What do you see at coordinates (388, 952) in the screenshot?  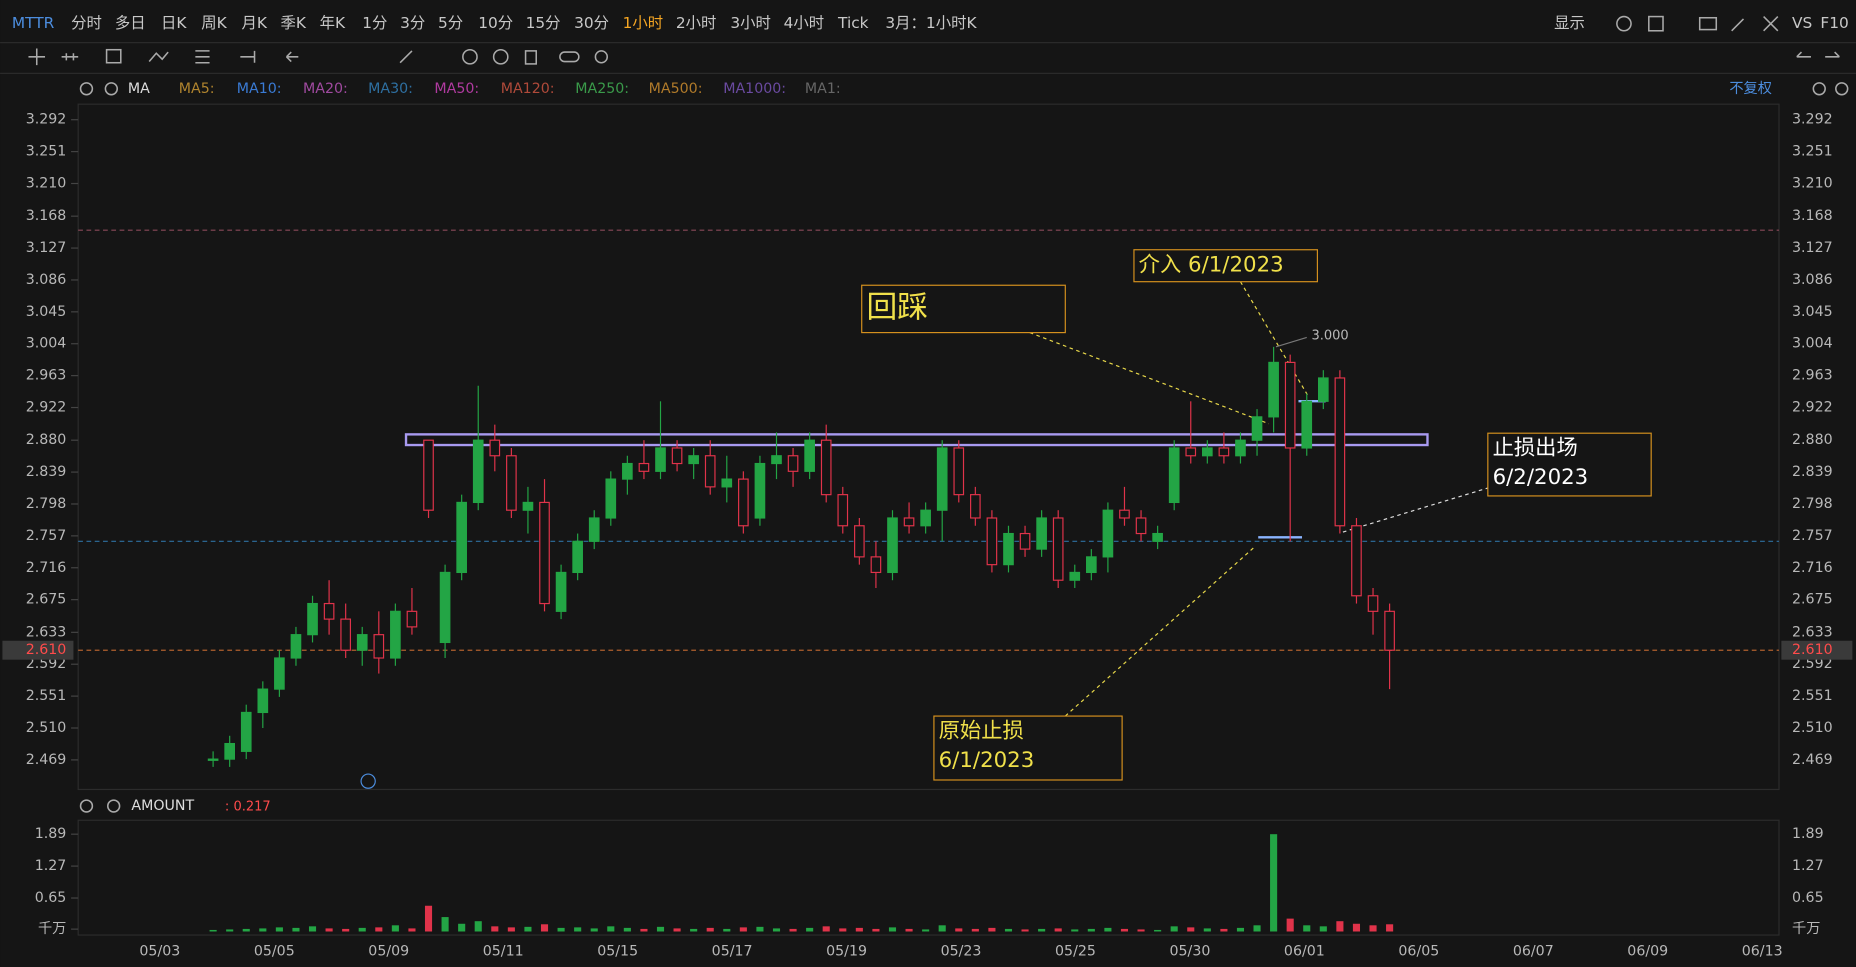 I see `x-tick-label: 05/09` at bounding box center [388, 952].